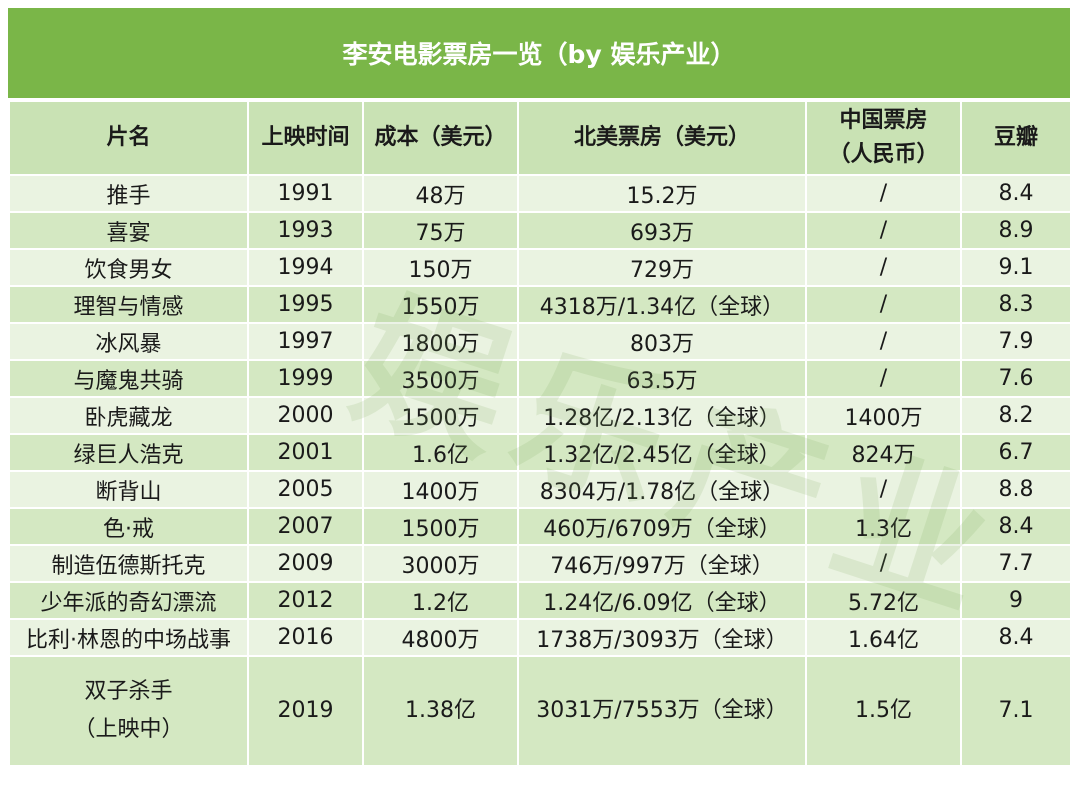  I want to click on cell-cost: 3000万, so click(440, 563).